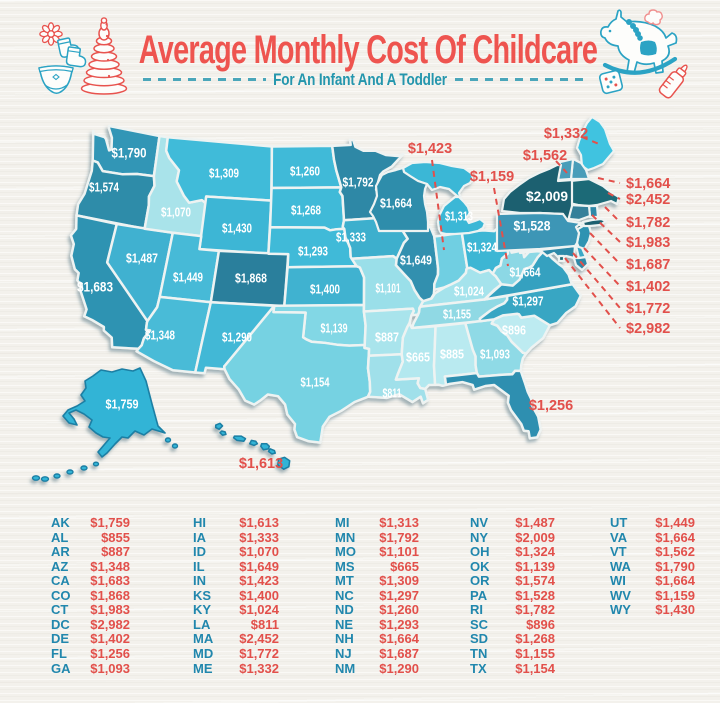 The height and width of the screenshot is (703, 720). What do you see at coordinates (648, 329) in the screenshot?
I see `svg-text: $2,982` at bounding box center [648, 329].